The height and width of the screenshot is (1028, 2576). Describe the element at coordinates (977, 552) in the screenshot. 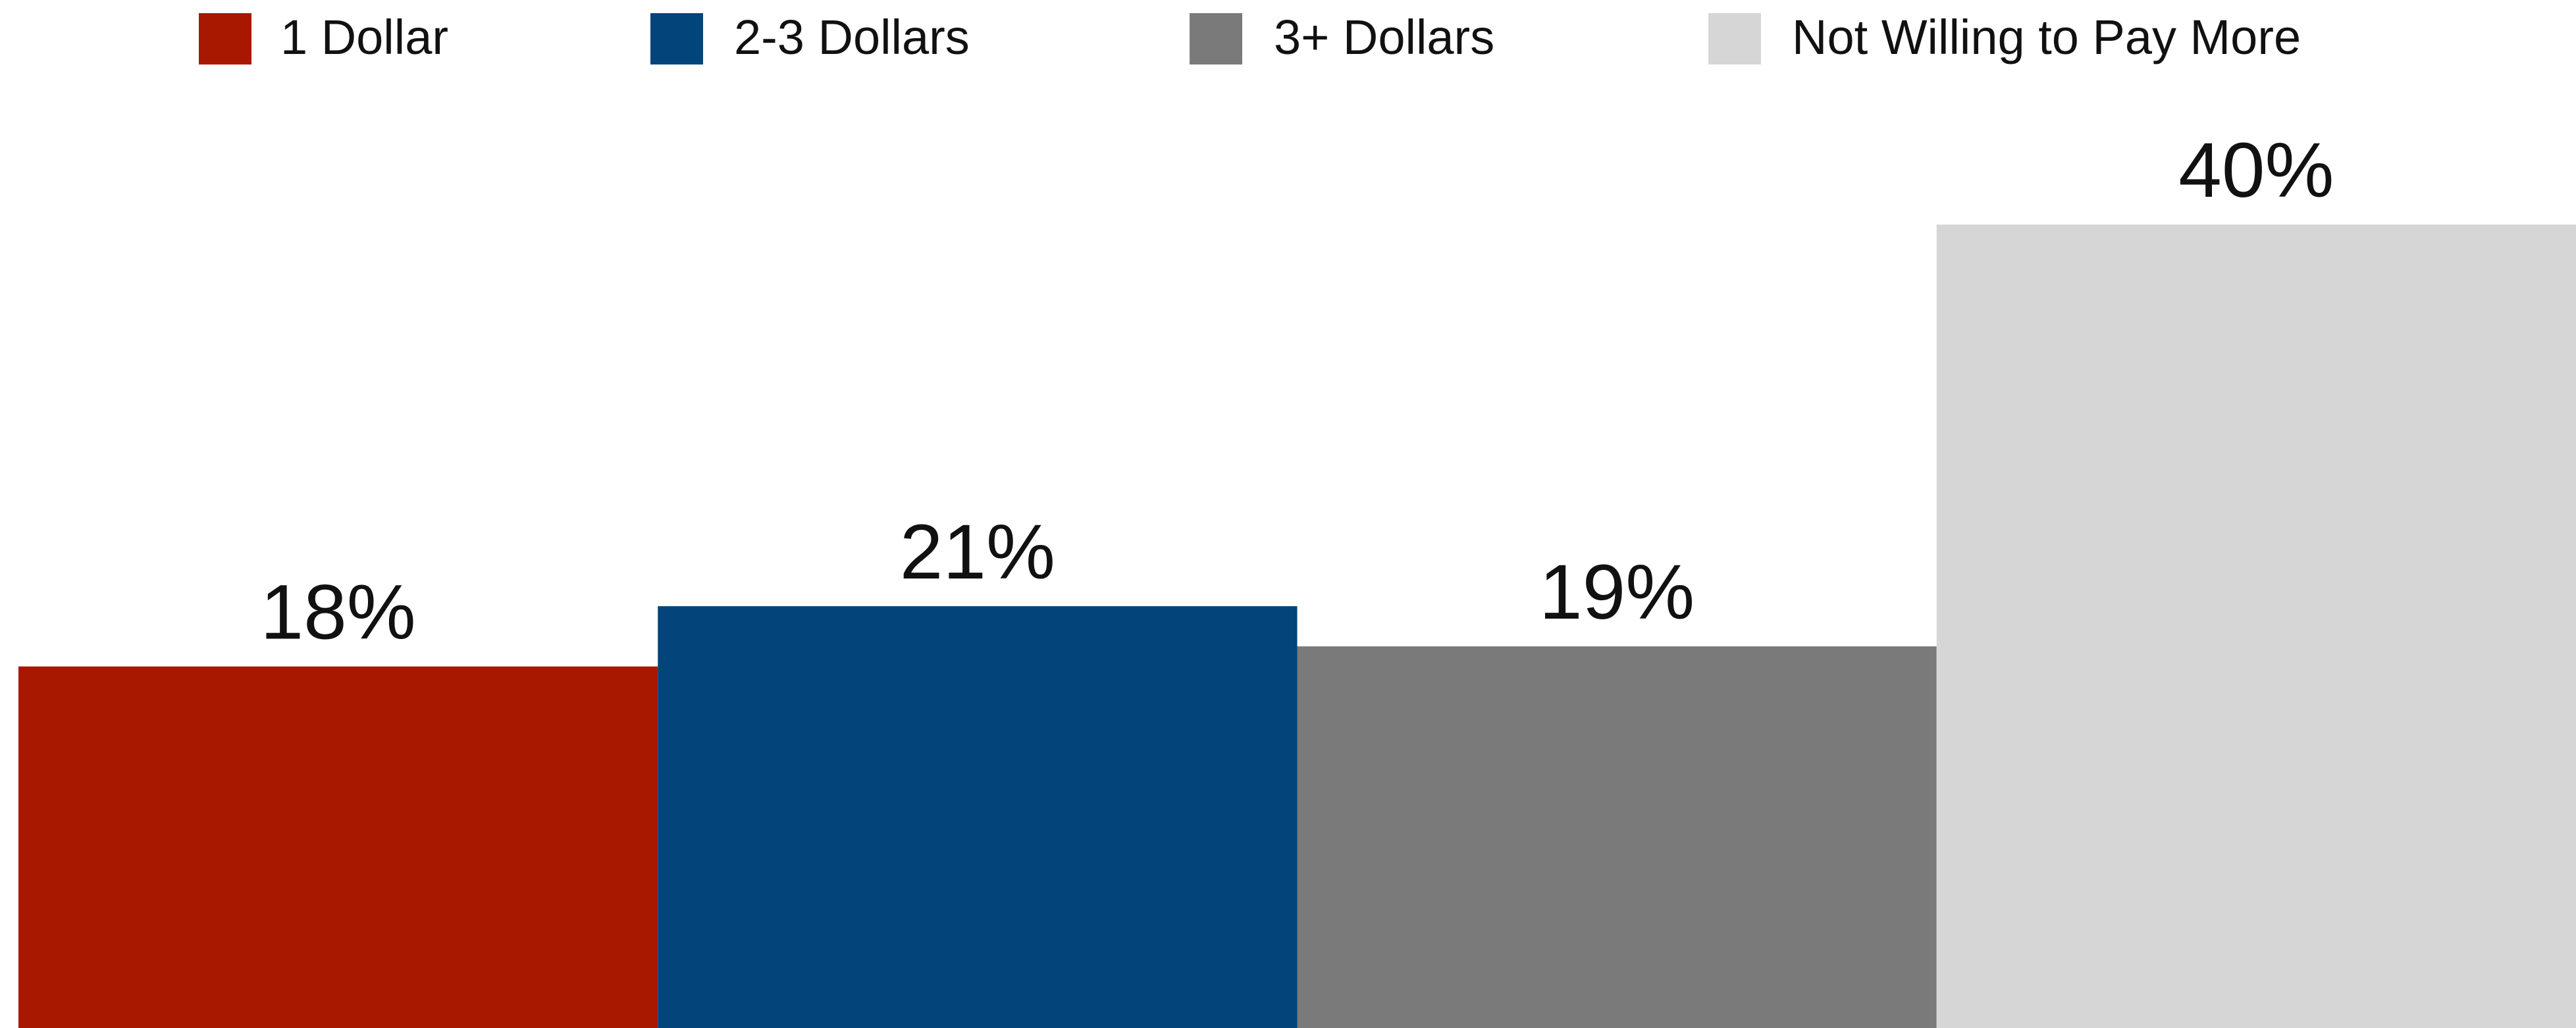

I see `data-label-2-3-dollars: 21%` at that location.